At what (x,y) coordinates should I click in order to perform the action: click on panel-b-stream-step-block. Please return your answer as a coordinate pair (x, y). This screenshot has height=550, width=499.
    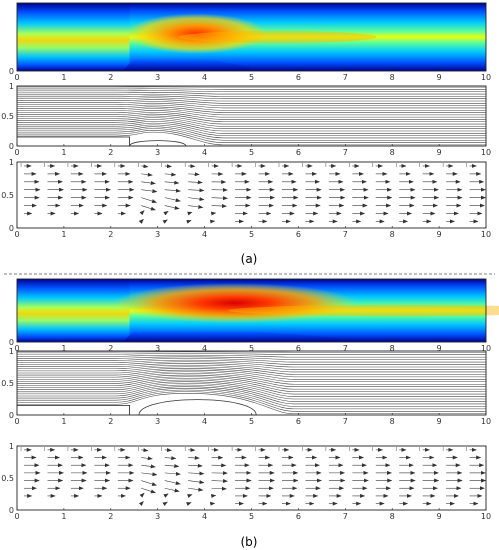
    Looking at the image, I should click on (73, 410).